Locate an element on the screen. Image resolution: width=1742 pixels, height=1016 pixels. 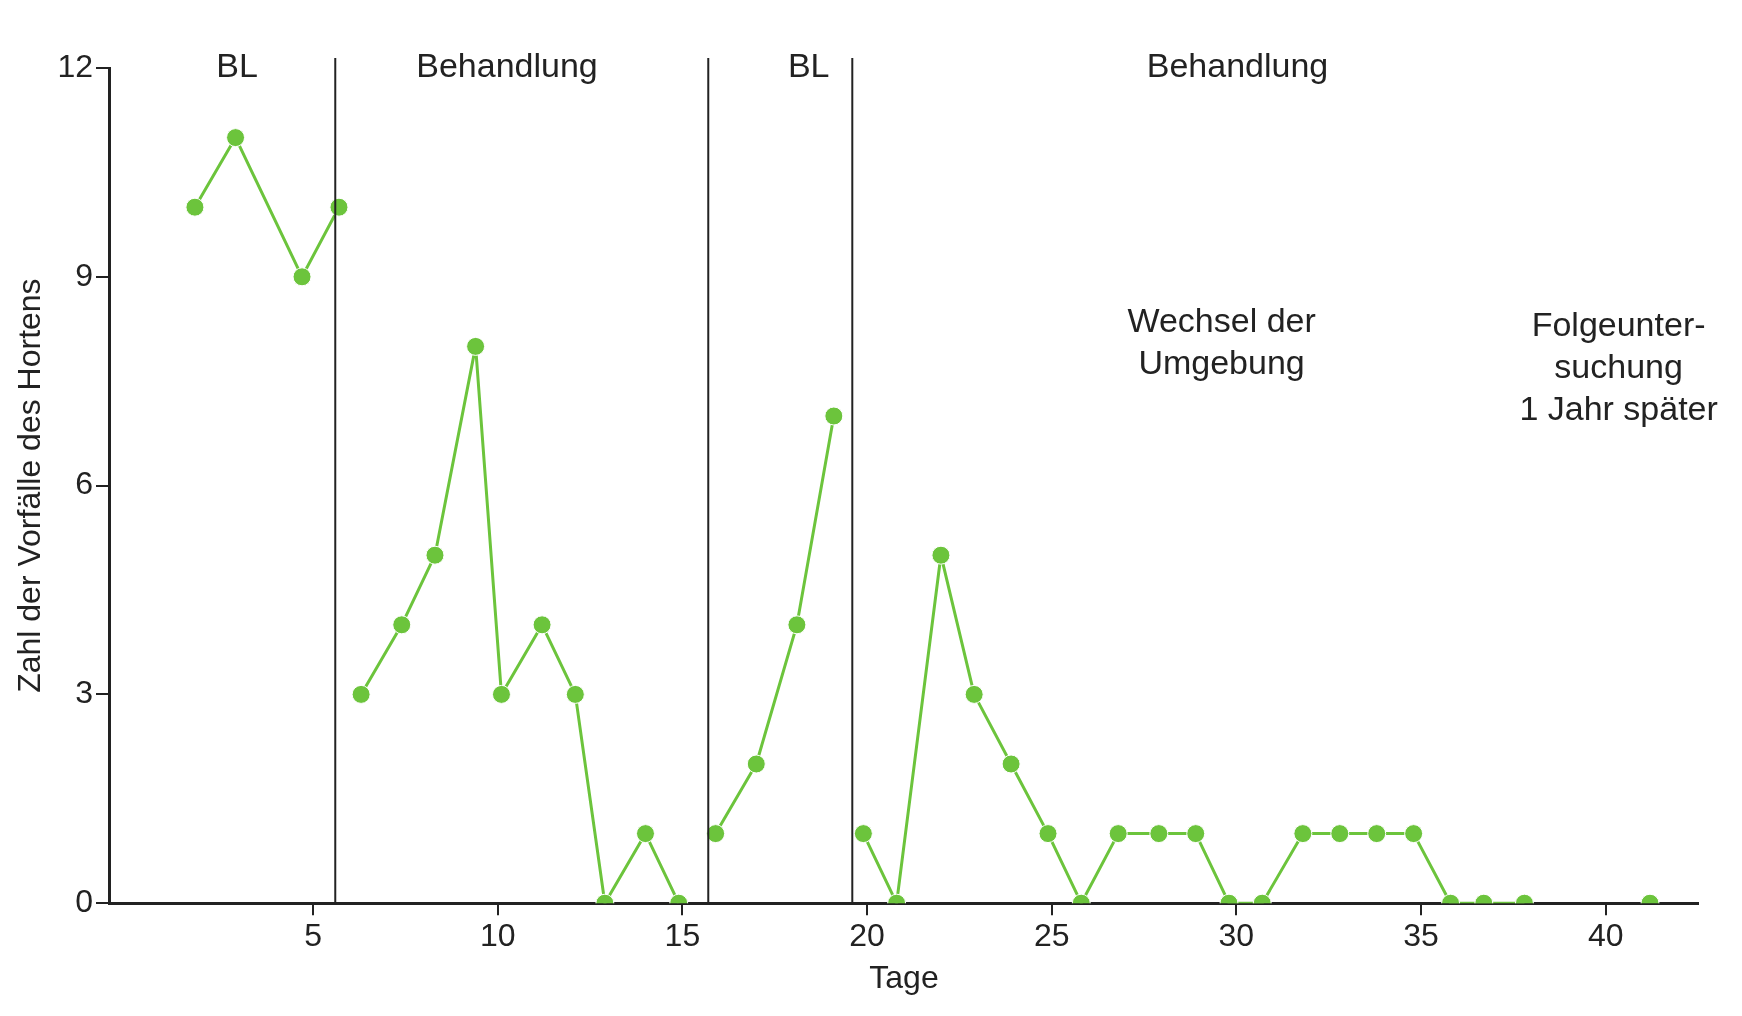
y-tick-label: 9 is located at coordinates (84, 274).